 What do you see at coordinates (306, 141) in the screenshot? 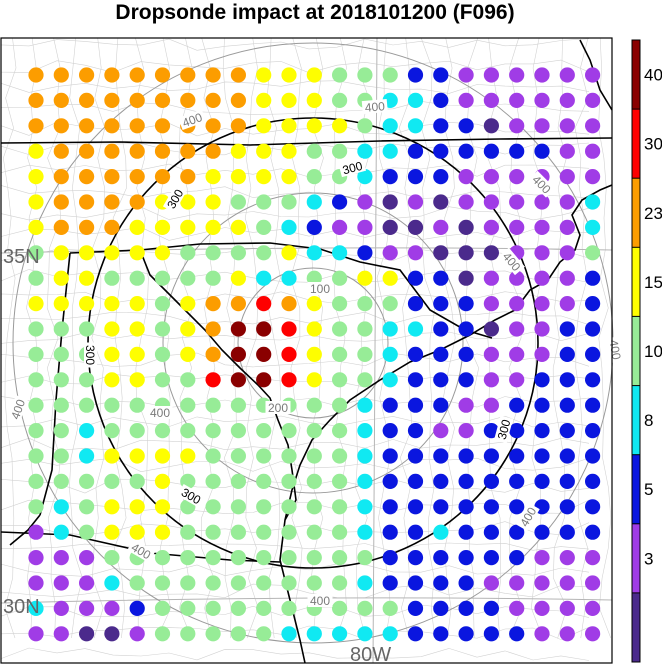
I see `border-va-nc` at bounding box center [306, 141].